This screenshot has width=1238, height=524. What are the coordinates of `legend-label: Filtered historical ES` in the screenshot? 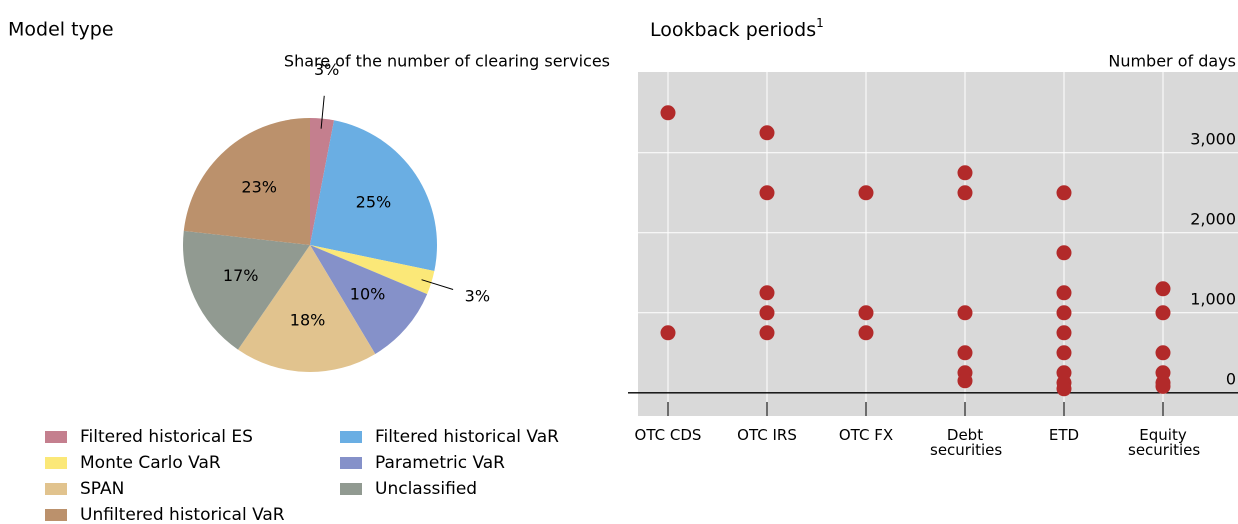 It's located at (166, 437).